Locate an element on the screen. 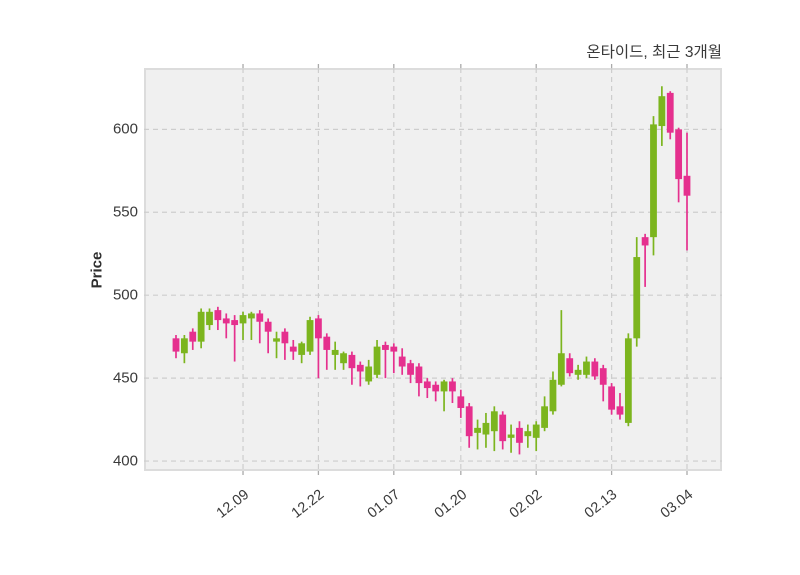  y-tick-label: 550 is located at coordinates (125, 212).